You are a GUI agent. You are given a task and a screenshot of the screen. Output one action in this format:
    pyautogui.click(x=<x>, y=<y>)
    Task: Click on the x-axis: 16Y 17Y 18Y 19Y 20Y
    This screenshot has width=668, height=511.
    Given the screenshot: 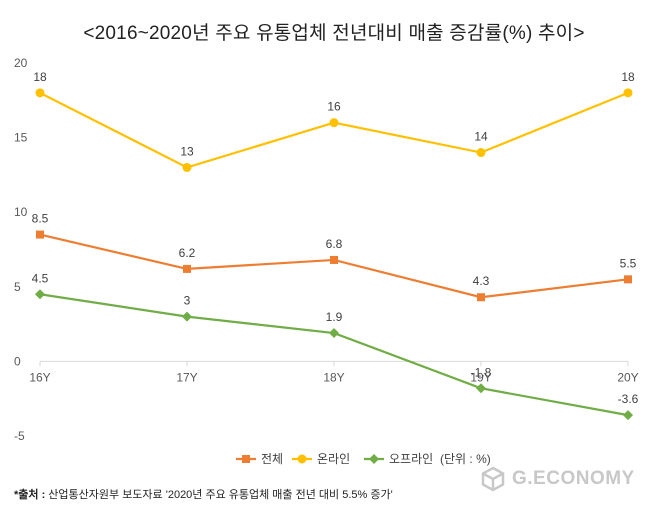 What is the action you would take?
    pyautogui.click(x=334, y=372)
    